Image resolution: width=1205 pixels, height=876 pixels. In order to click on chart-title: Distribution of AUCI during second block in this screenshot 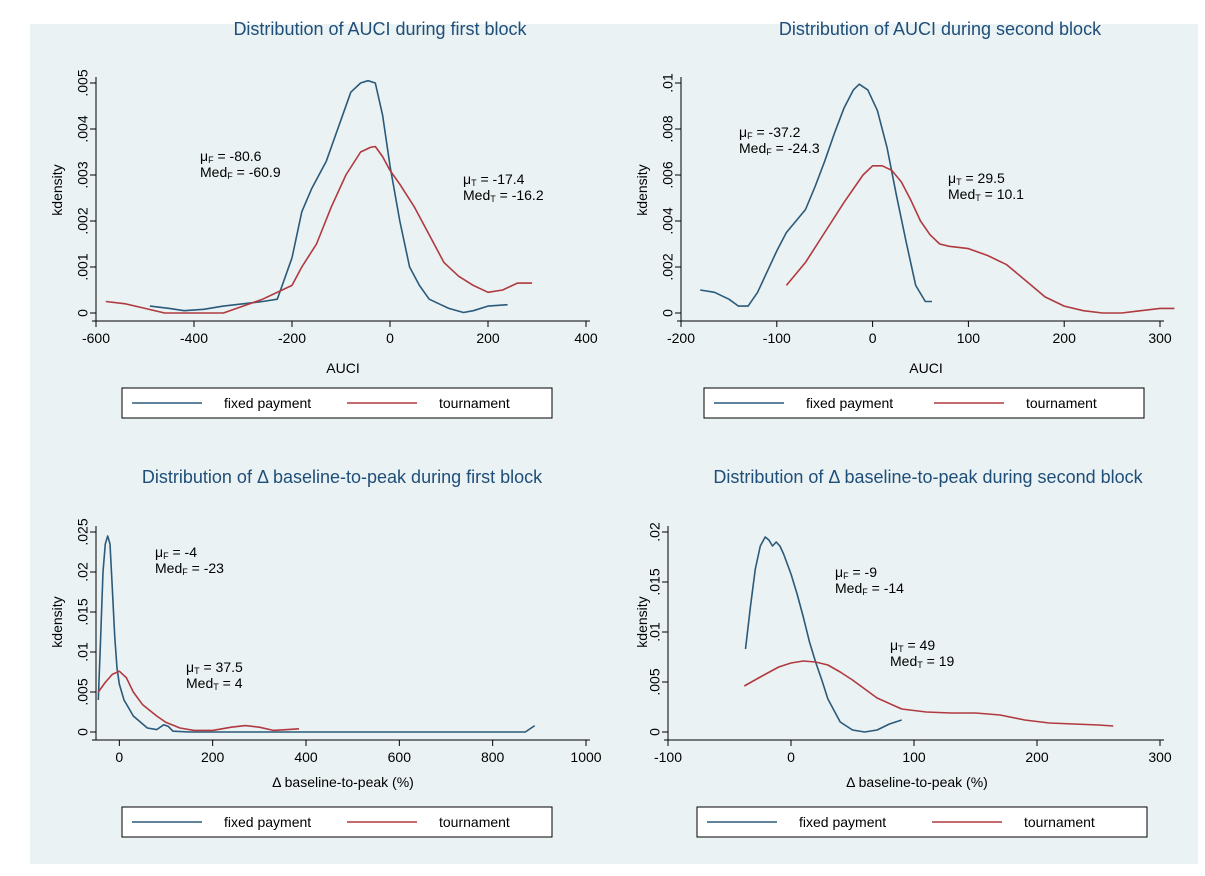, I will do `click(940, 29)`.